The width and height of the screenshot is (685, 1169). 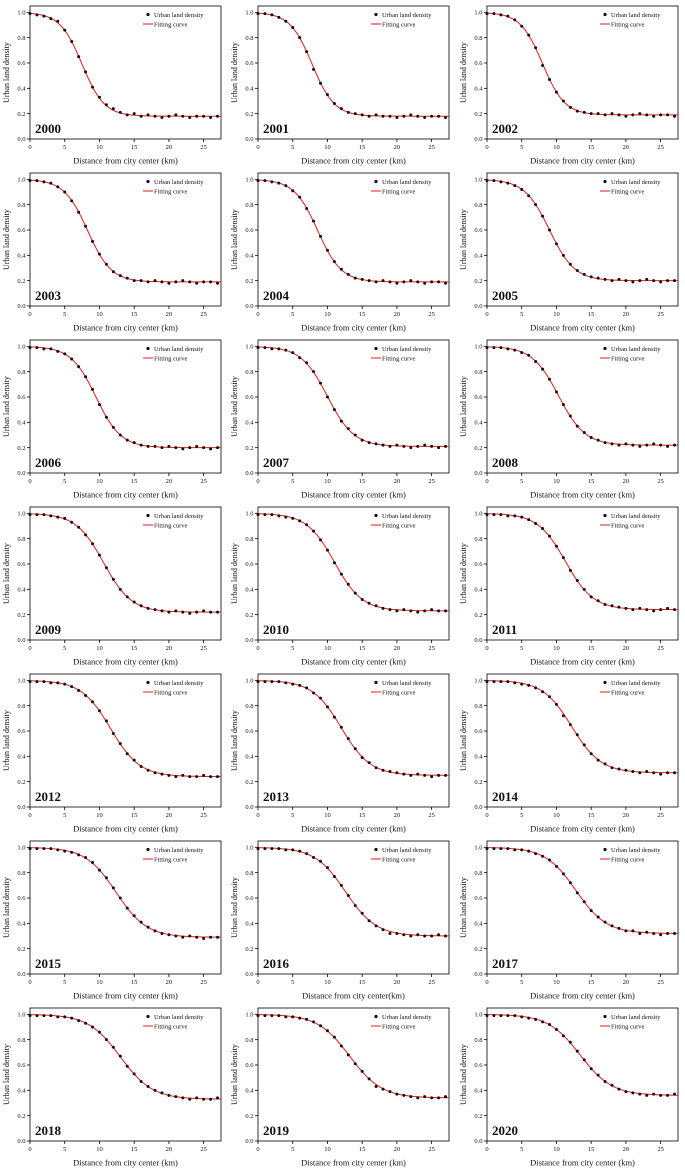 What do you see at coordinates (505, 963) in the screenshot?
I see `year-label: 2017` at bounding box center [505, 963].